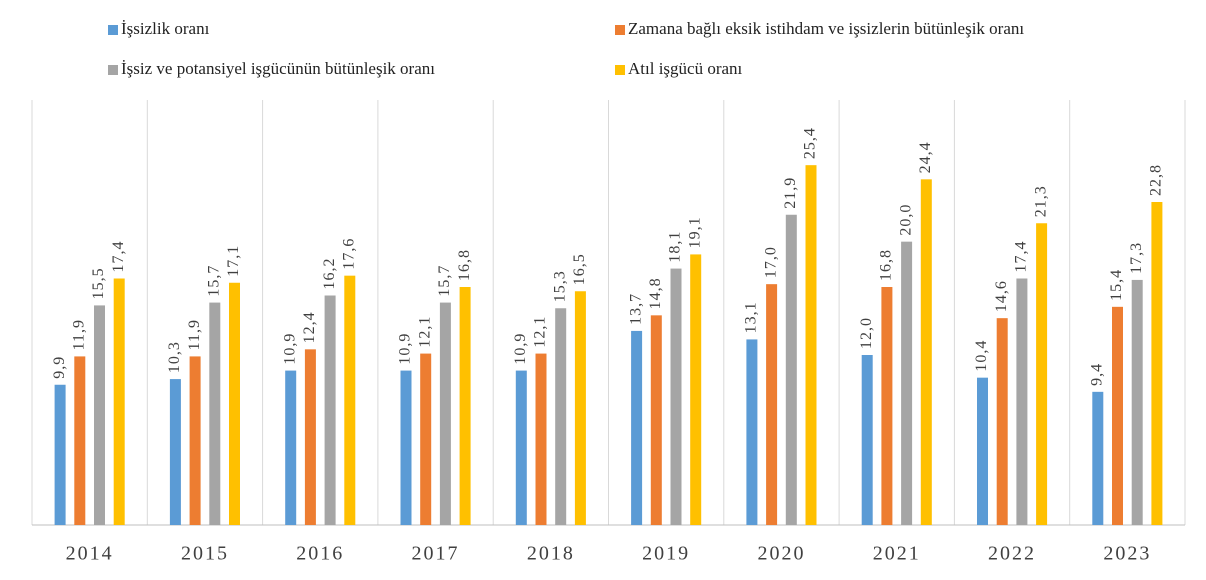  Describe the element at coordinates (751, 317) in the screenshot. I see `data-label: 13,1` at that location.